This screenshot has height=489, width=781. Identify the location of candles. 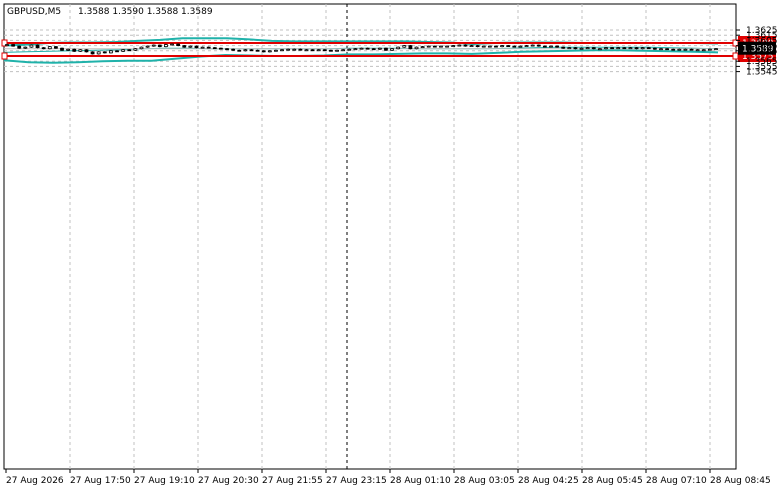
(361, 49).